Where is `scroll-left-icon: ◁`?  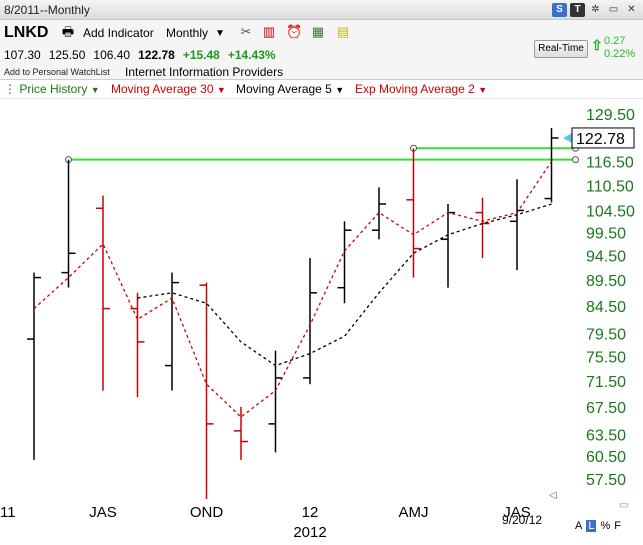
scroll-left-icon: ◁ is located at coordinates (553, 495).